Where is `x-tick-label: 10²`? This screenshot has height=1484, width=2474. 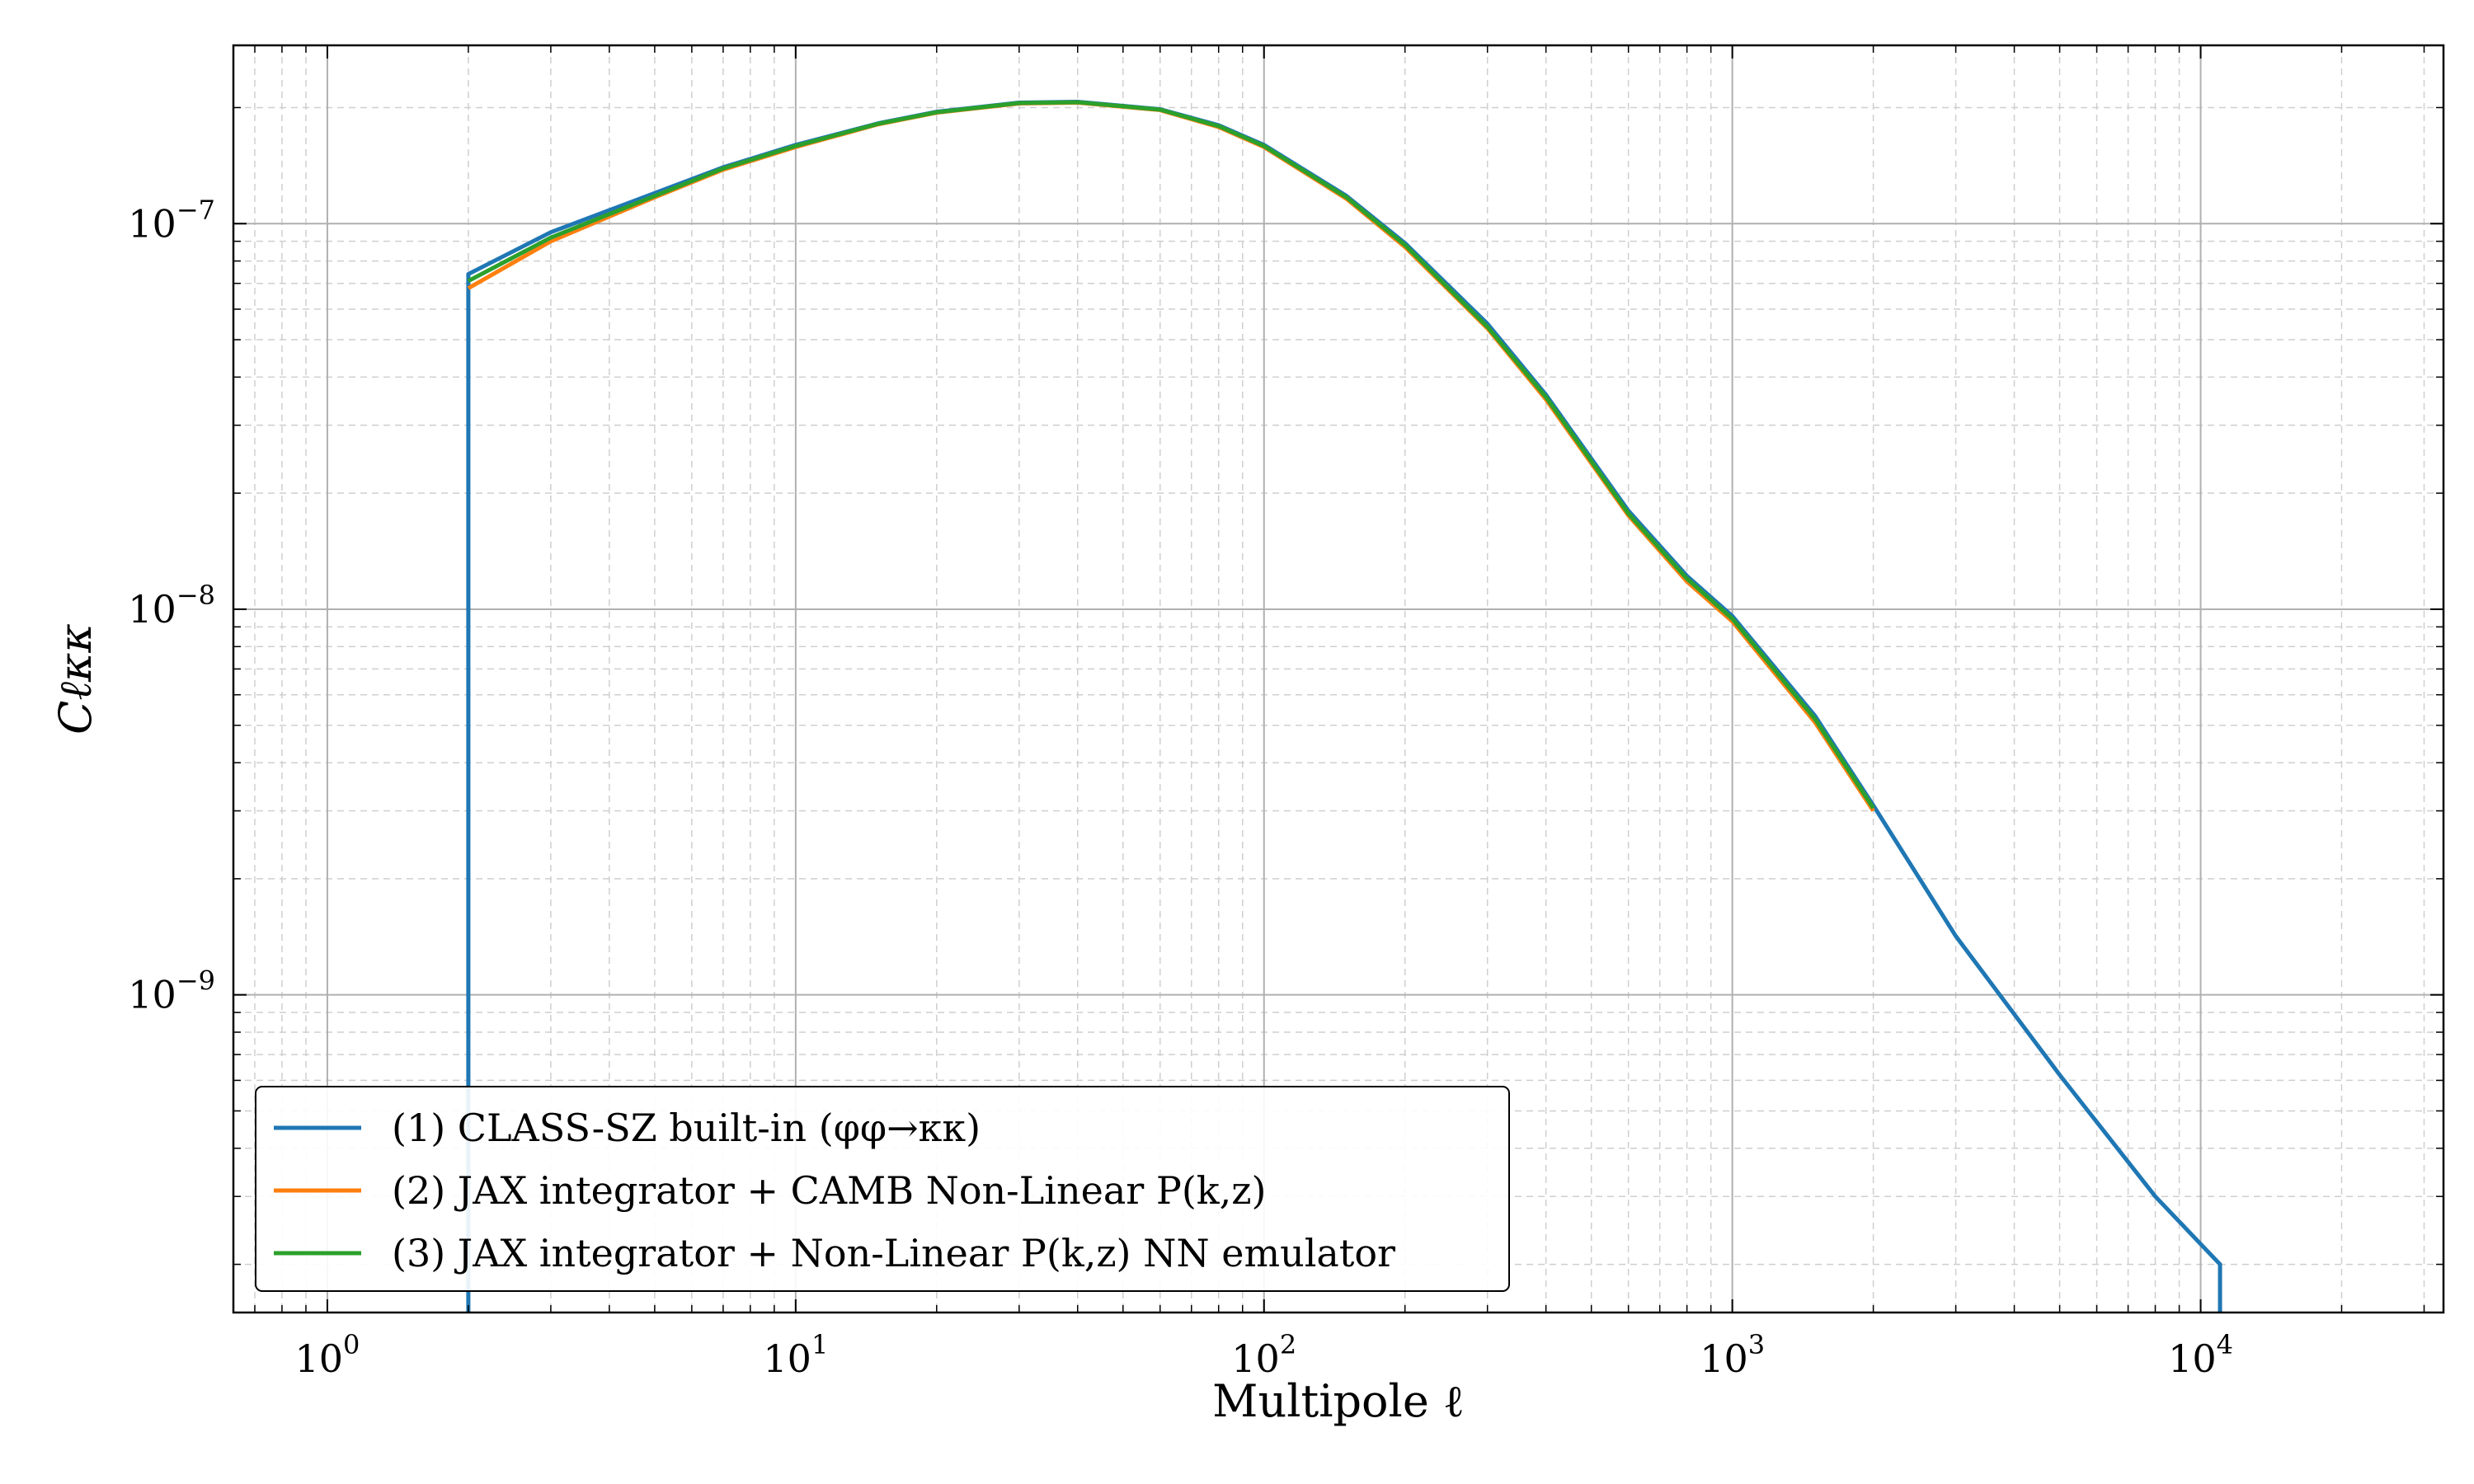
x-tick-label: 10² is located at coordinates (1263, 1355).